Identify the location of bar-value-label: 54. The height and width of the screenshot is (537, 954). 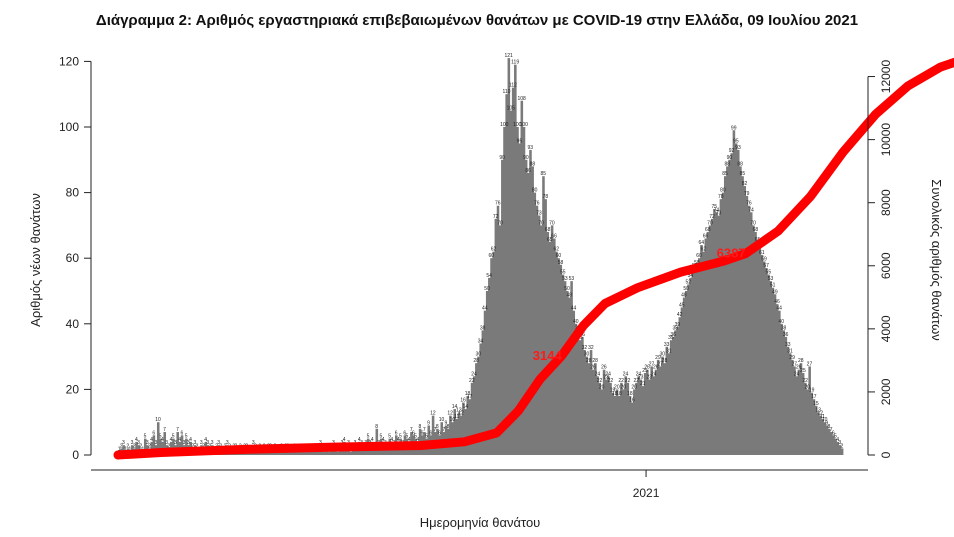
(691, 276).